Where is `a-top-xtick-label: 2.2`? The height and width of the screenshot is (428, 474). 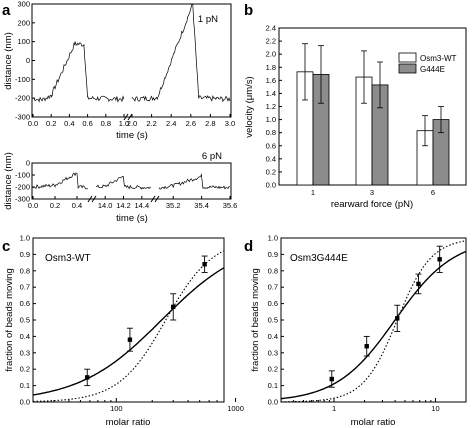 a-top-xtick-label: 2.2 is located at coordinates (151, 123).